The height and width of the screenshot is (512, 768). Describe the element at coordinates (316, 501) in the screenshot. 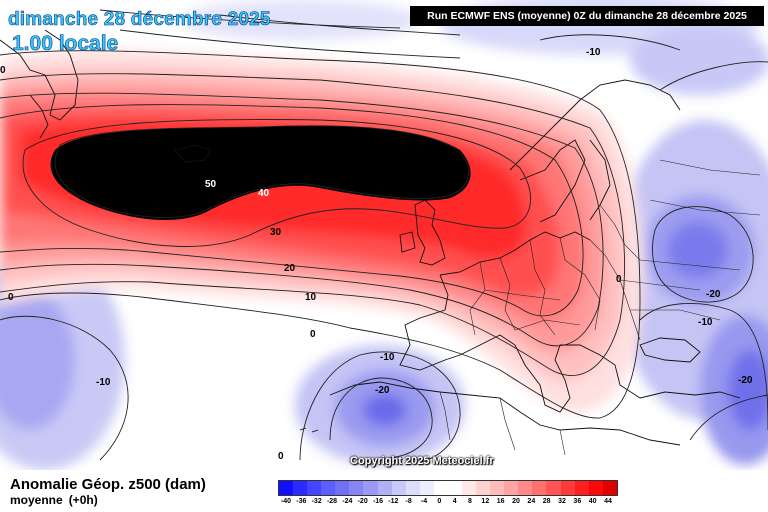

I see `legend-tick-label: -32` at that location.